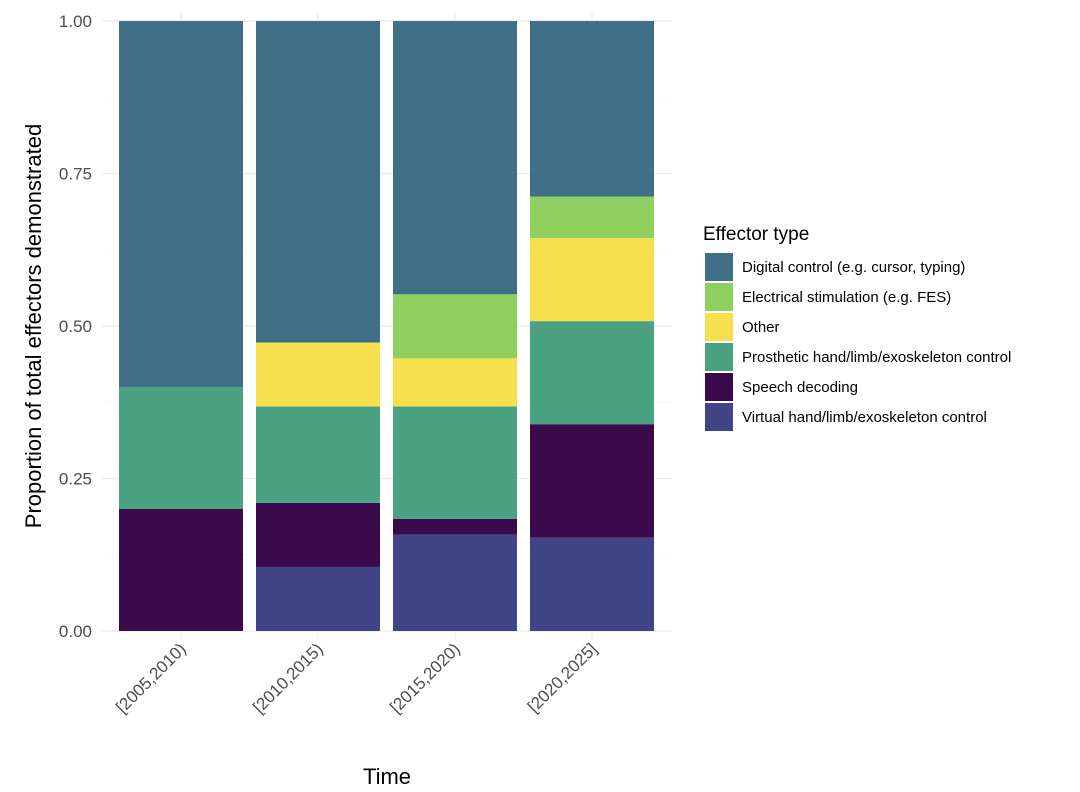 This screenshot has width=1080, height=792. Describe the element at coordinates (800, 387) in the screenshot. I see `legend-label: Speech decoding` at that location.